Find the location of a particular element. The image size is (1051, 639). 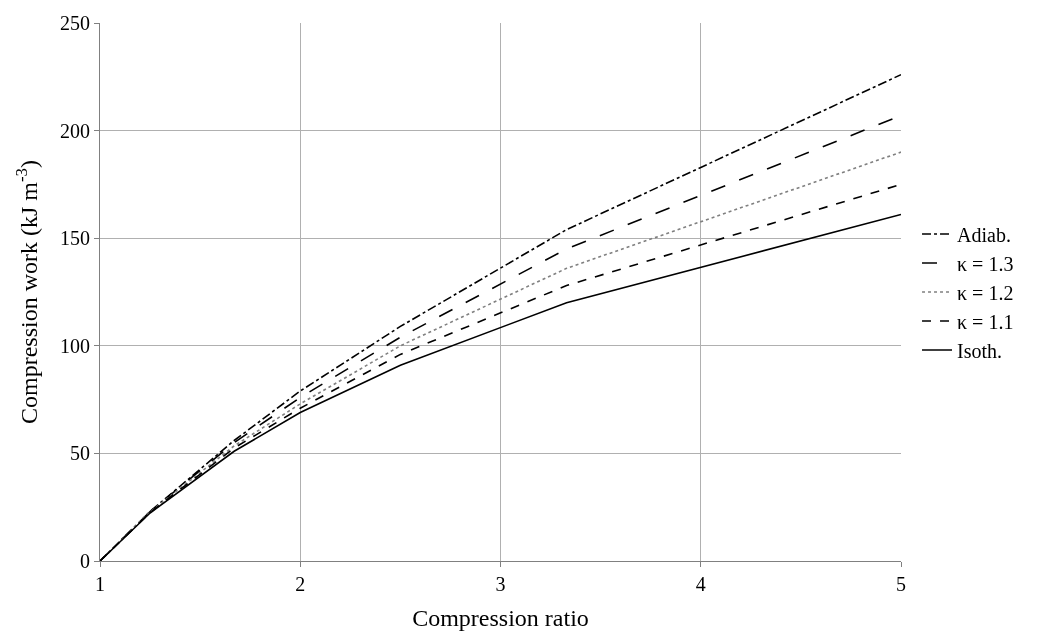

y-tick-label: 150 is located at coordinates (75, 238).